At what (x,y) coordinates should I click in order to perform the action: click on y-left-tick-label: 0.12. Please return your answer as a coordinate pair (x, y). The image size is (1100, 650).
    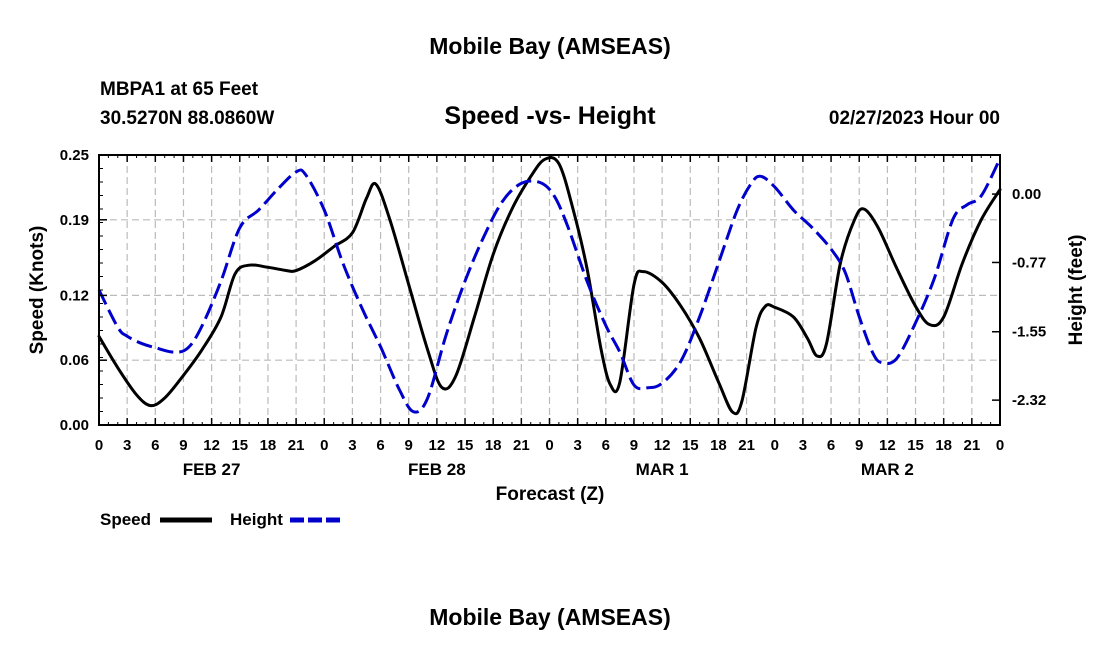
    Looking at the image, I should click on (74, 295).